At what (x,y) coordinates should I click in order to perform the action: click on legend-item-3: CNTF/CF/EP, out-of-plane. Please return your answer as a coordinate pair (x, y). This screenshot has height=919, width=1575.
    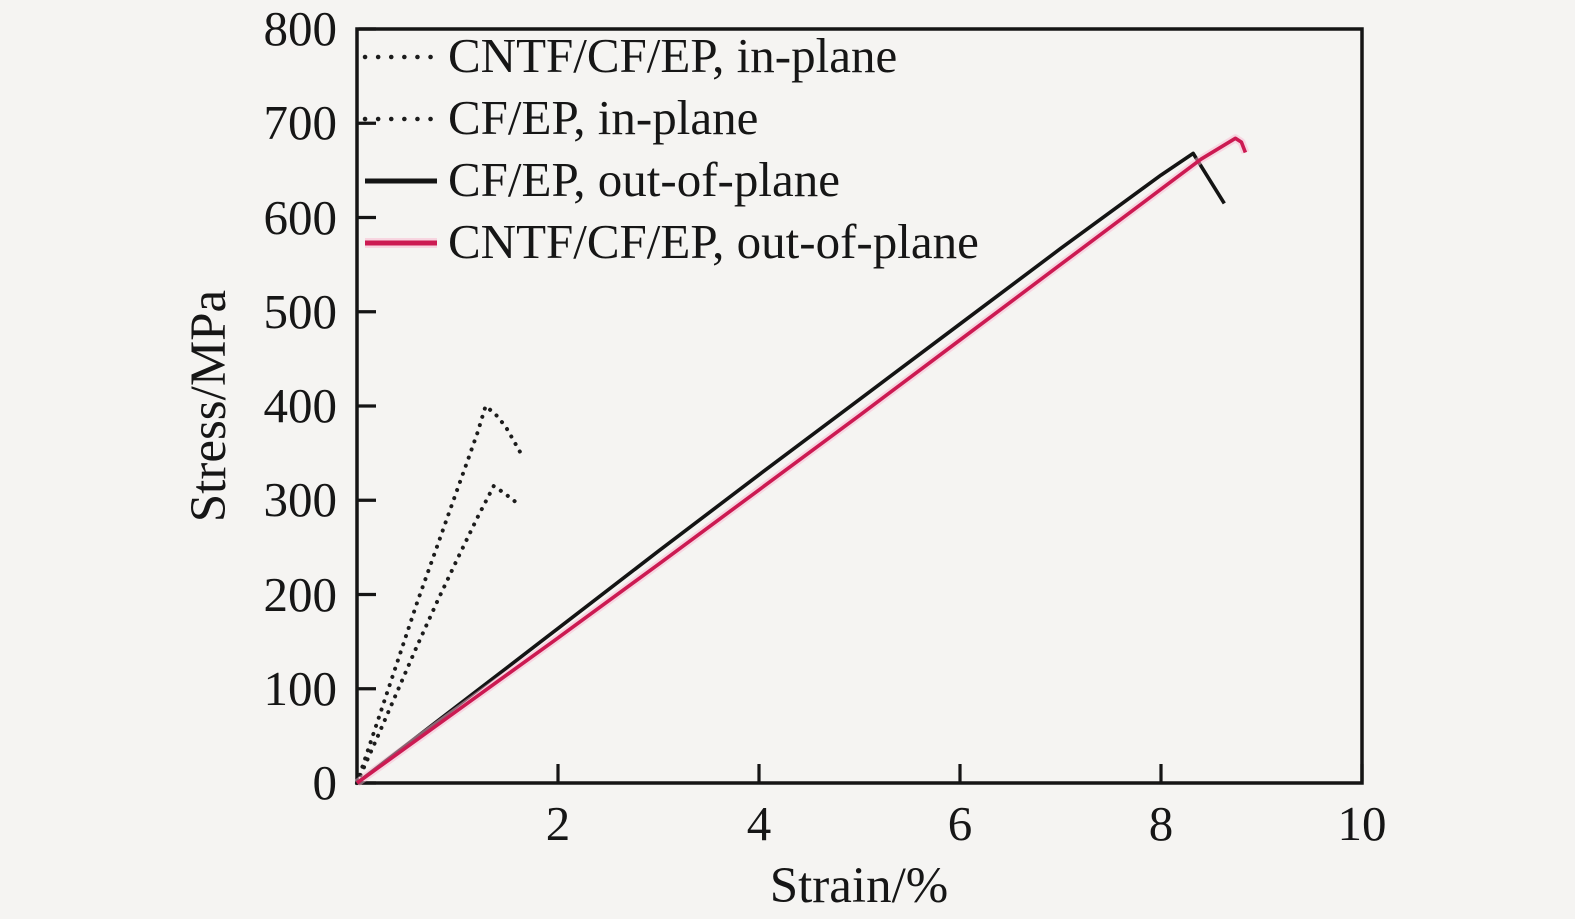
    Looking at the image, I should click on (670, 243).